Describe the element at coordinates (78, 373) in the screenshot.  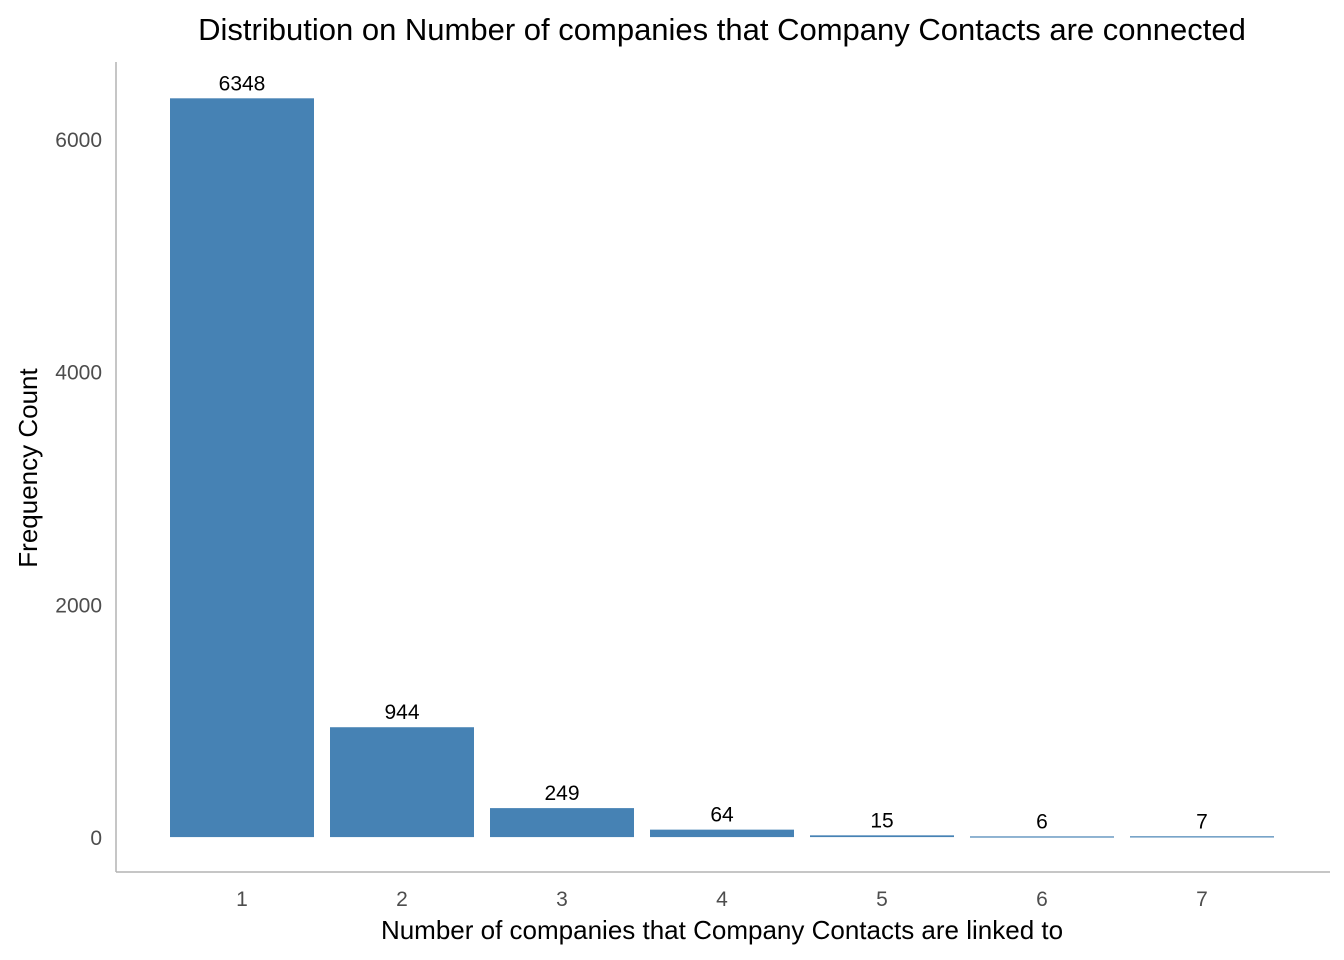
I see `y-tick-label: 4000` at that location.